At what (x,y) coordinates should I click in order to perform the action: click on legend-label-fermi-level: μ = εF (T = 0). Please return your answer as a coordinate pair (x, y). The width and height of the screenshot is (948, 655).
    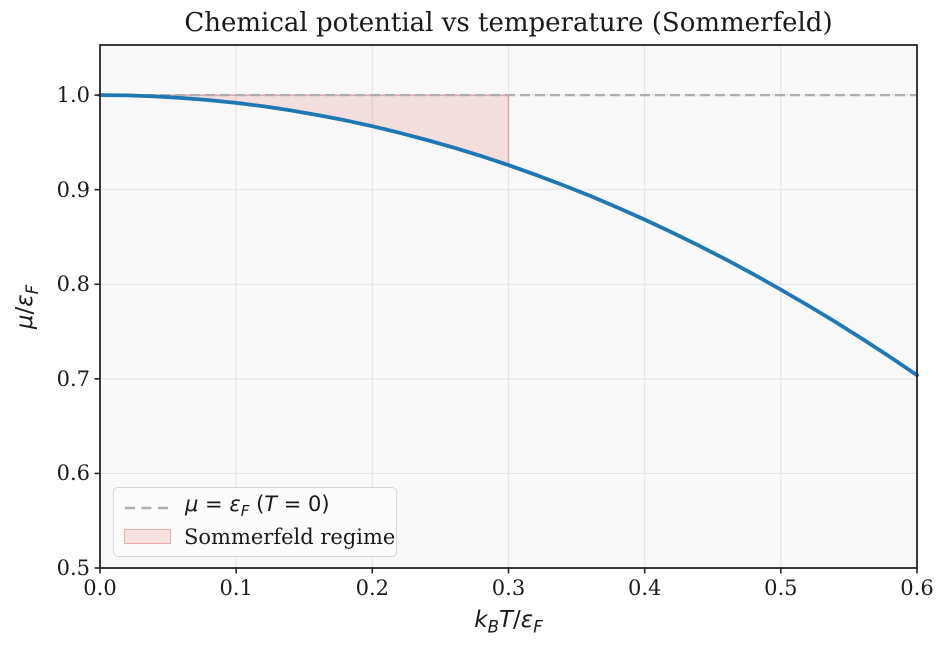
    Looking at the image, I should click on (257, 507).